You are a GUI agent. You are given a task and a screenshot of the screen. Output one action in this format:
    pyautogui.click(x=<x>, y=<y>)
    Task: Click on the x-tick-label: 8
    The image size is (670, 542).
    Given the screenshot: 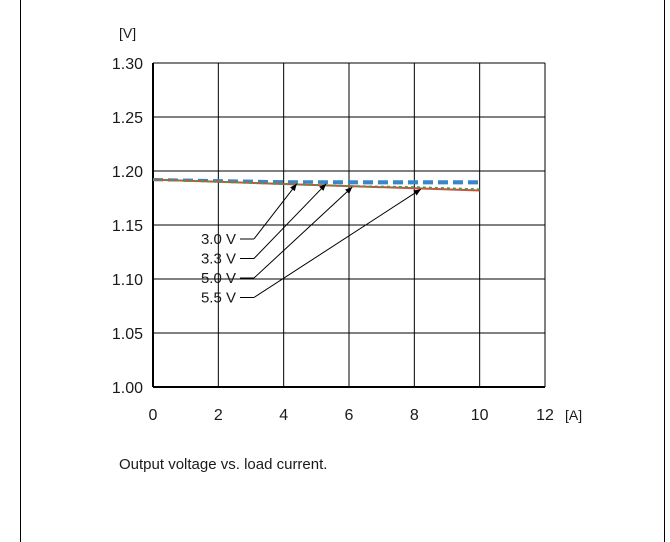 What is the action you would take?
    pyautogui.click(x=414, y=415)
    